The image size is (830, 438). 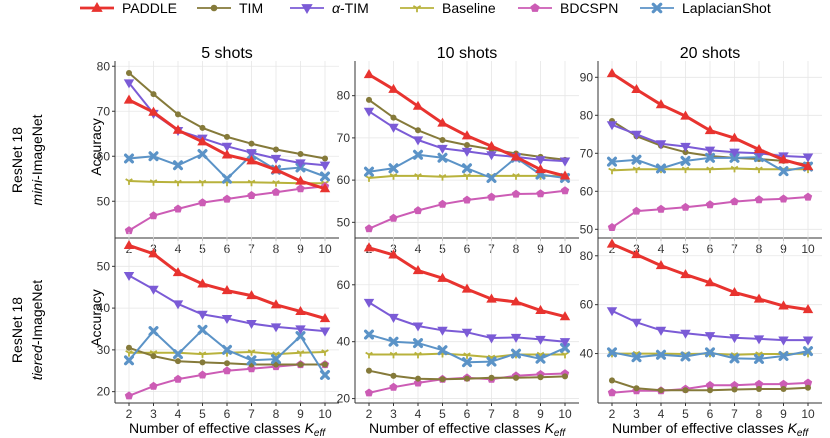 I want to click on series-paddle, so click(x=467, y=281).